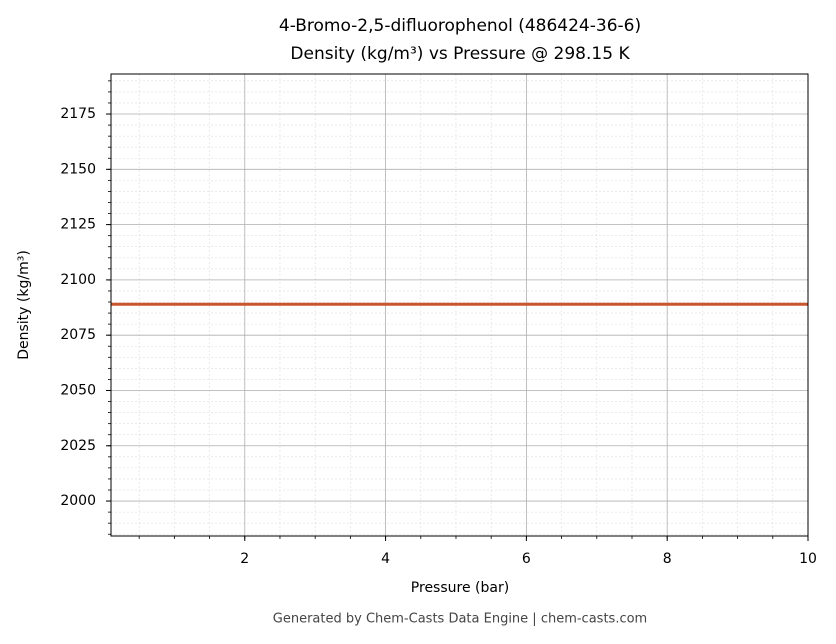 The height and width of the screenshot is (644, 836). I want to click on y-tick-label: 2000, so click(78, 501).